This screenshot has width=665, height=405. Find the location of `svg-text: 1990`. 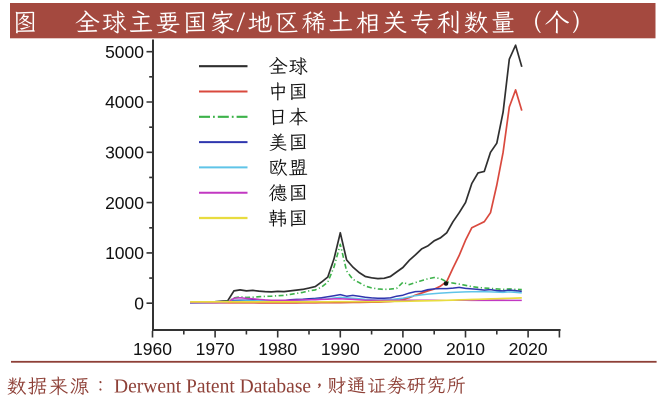

svg-text: 1990 is located at coordinates (340, 349).